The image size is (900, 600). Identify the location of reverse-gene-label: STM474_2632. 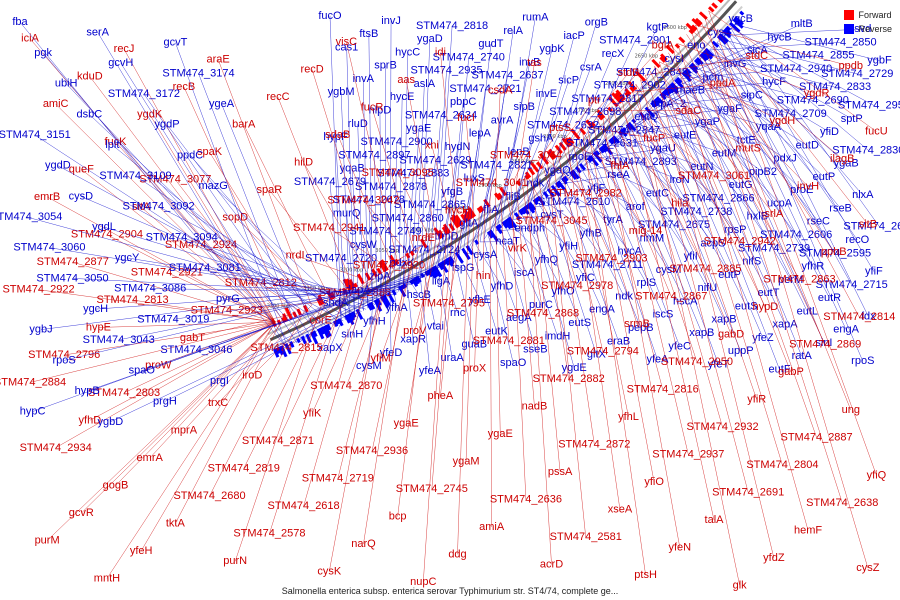
(563, 125).